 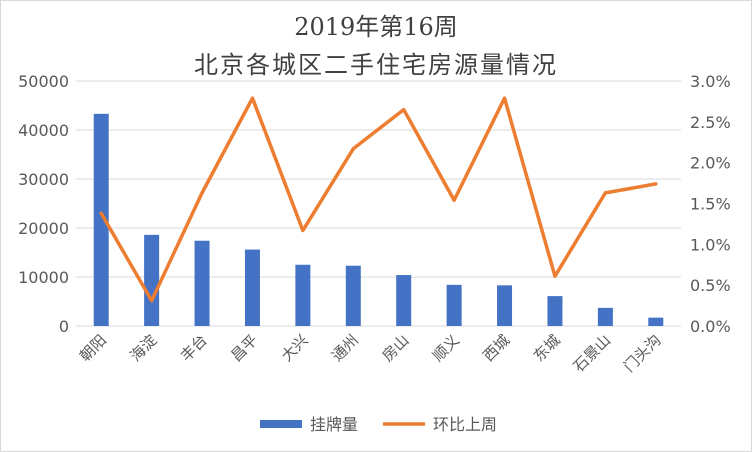 What do you see at coordinates (244, 348) in the screenshot?
I see `x-category-label: 昌平` at bounding box center [244, 348].